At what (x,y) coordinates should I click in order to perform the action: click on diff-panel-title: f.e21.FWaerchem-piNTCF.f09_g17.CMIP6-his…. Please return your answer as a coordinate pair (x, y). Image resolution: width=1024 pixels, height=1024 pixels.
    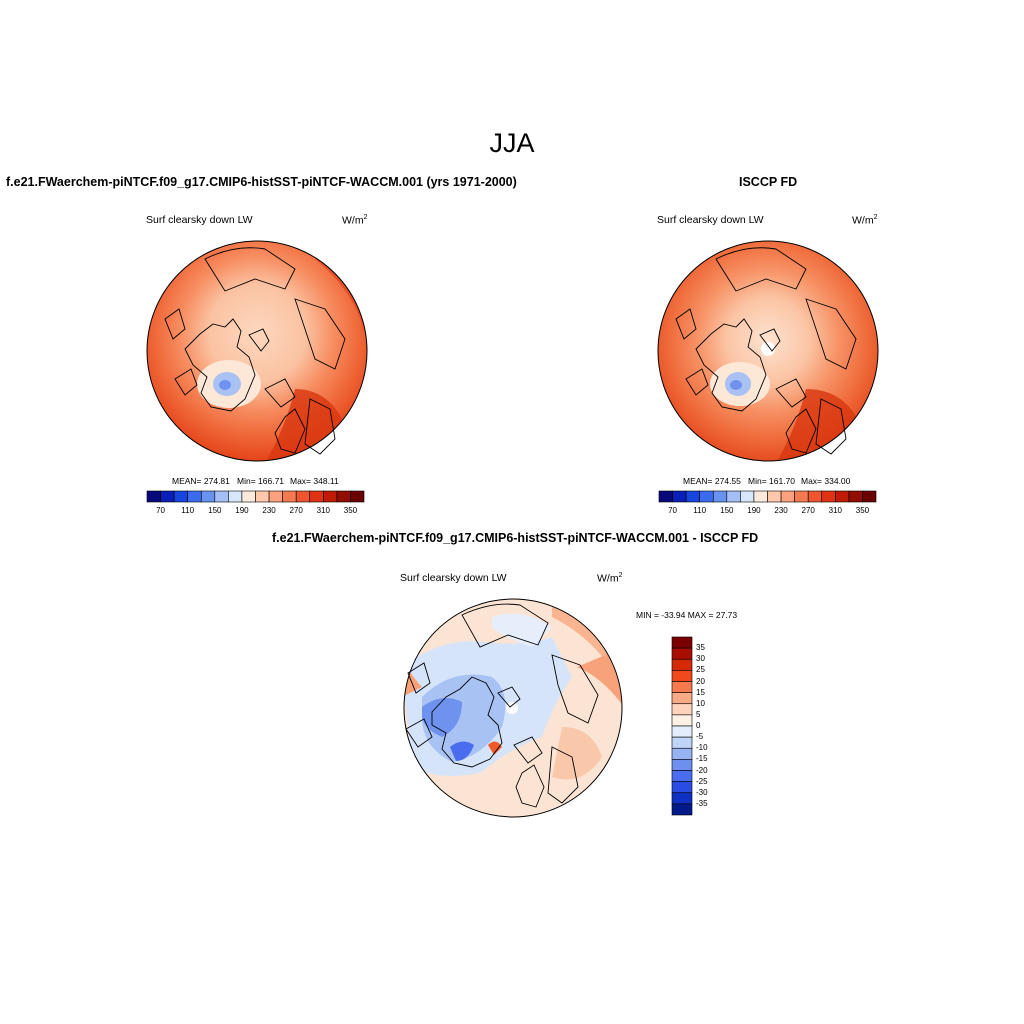
    Looking at the image, I should click on (515, 538).